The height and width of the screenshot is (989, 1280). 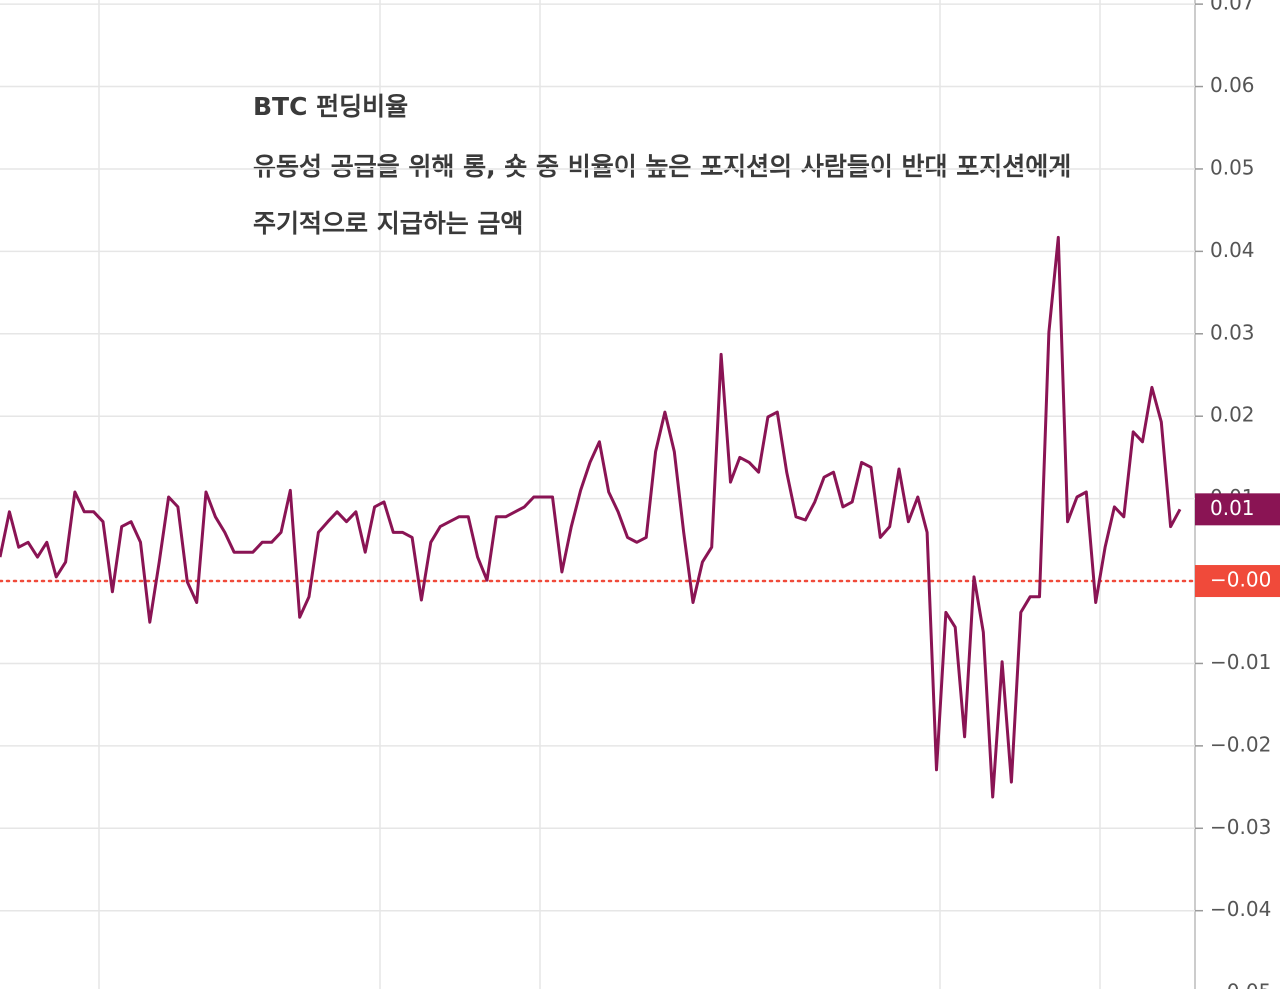 What do you see at coordinates (388, 223) in the screenshot?
I see `annotation: 주기적으로 지급하는 금액` at bounding box center [388, 223].